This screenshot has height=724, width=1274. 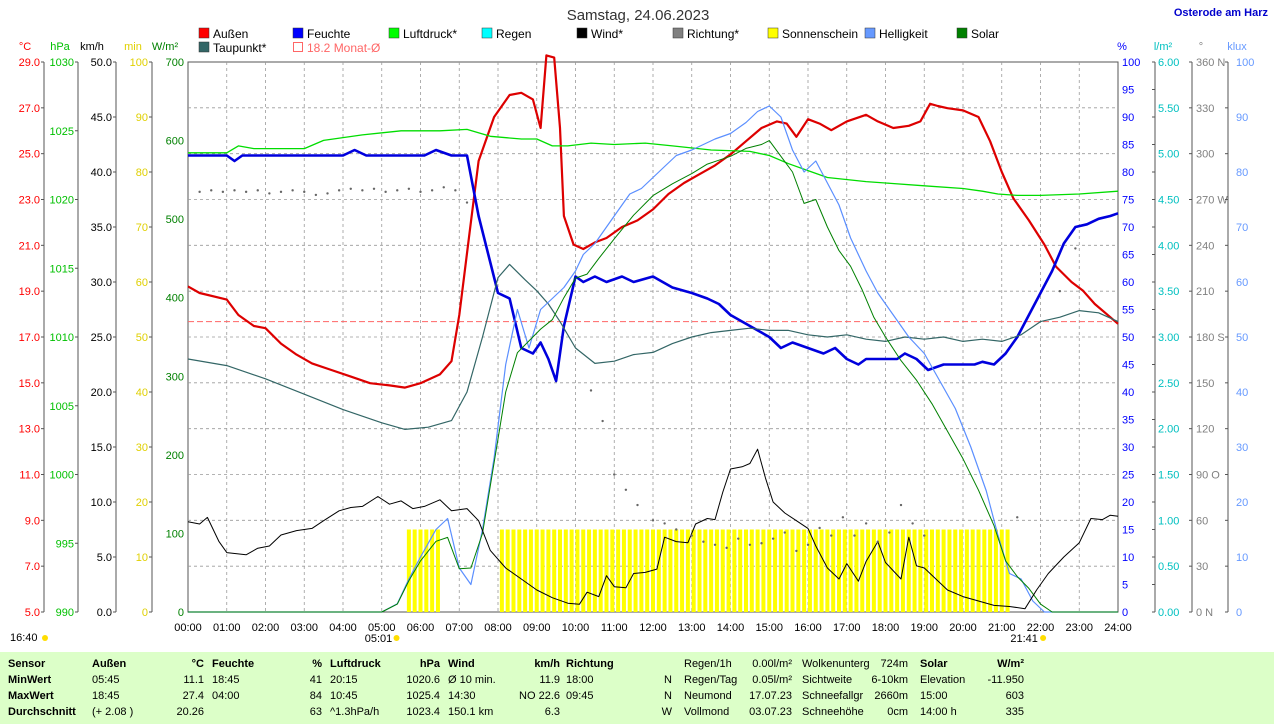 What do you see at coordinates (230, 34) in the screenshot?
I see `legend-label: Außen` at bounding box center [230, 34].